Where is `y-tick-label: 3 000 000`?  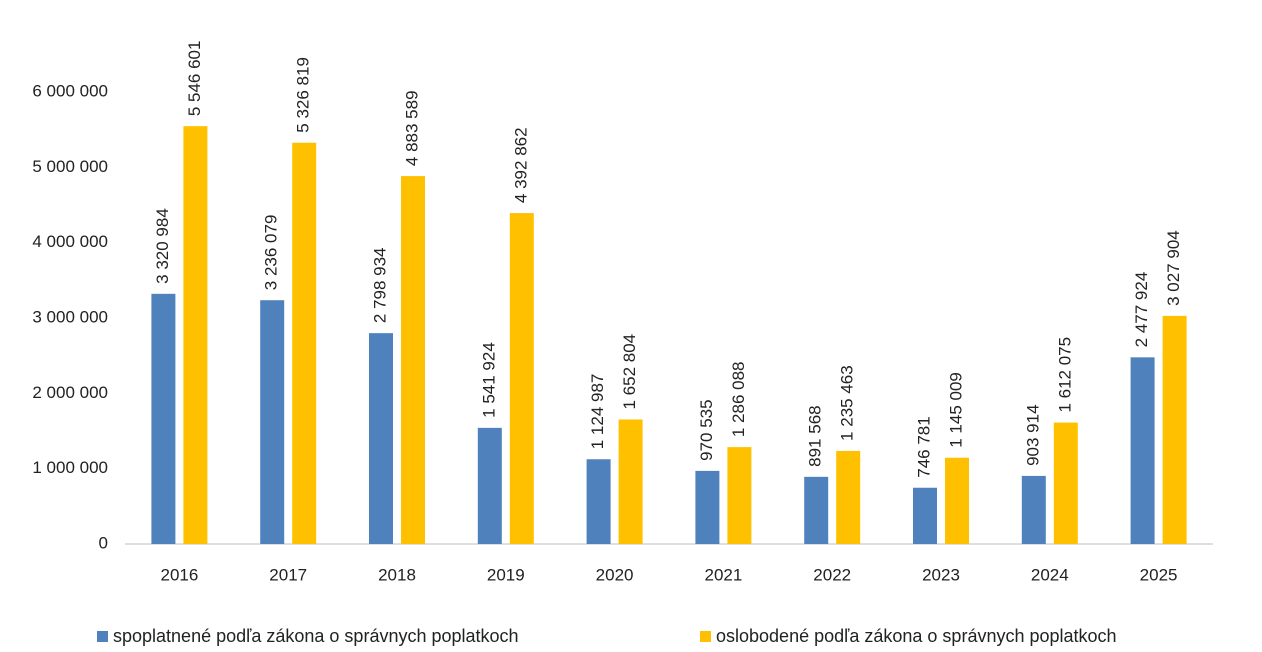 y-tick-label: 3 000 000 is located at coordinates (70, 316).